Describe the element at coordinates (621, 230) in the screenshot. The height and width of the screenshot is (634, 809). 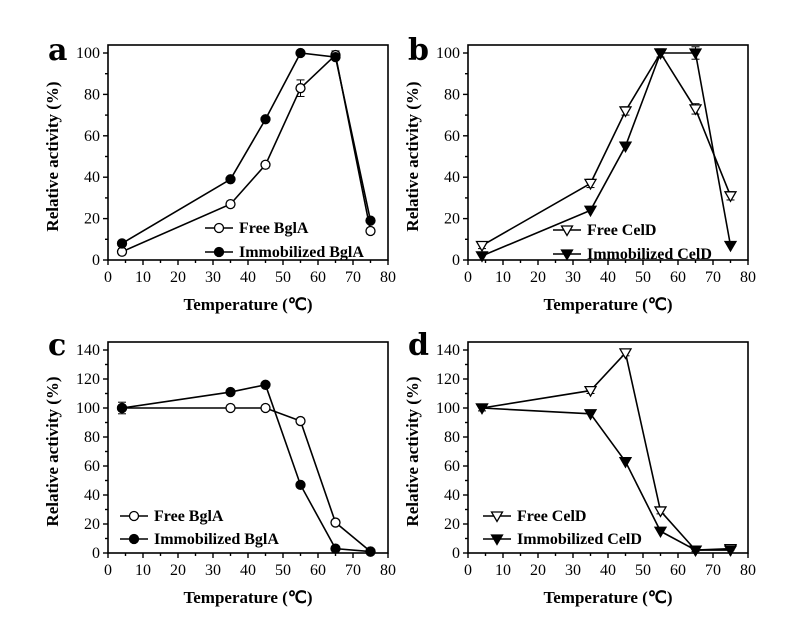
I see `legend-label: Free CelD` at that location.